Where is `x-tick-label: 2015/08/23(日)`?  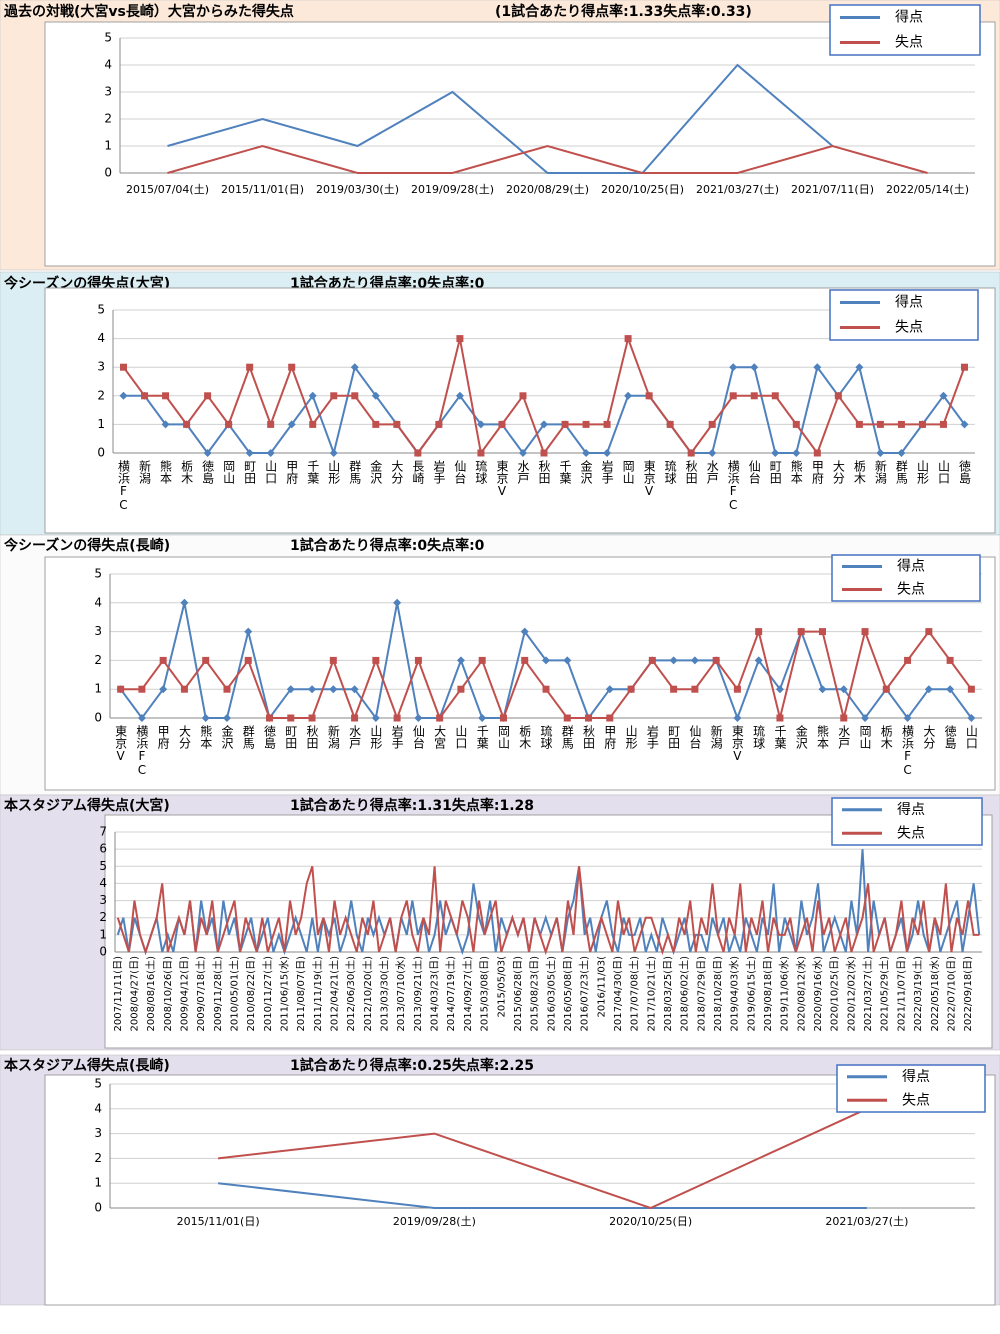 x-tick-label: 2015/08/23(日) is located at coordinates (535, 994).